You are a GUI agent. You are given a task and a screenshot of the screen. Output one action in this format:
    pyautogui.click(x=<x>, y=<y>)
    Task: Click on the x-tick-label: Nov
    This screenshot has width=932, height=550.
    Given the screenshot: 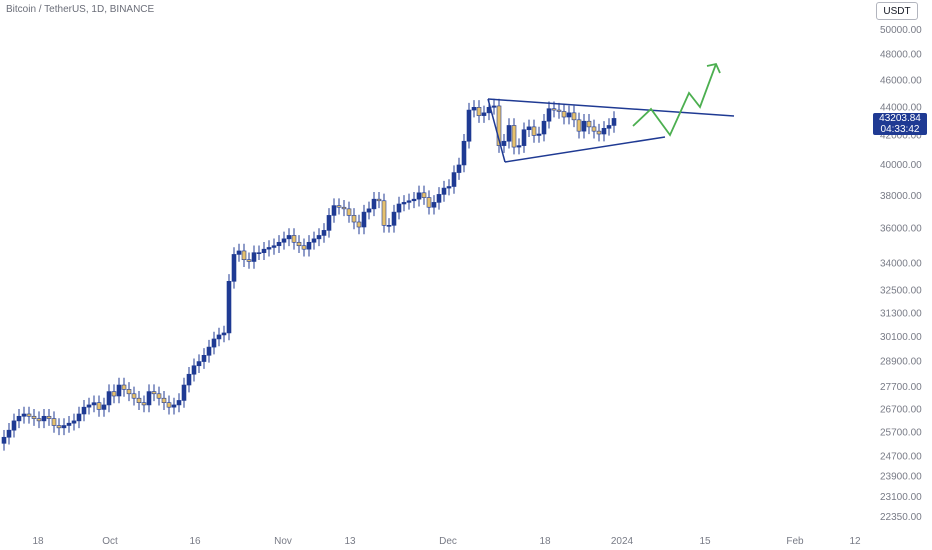 What is the action you would take?
    pyautogui.click(x=283, y=541)
    